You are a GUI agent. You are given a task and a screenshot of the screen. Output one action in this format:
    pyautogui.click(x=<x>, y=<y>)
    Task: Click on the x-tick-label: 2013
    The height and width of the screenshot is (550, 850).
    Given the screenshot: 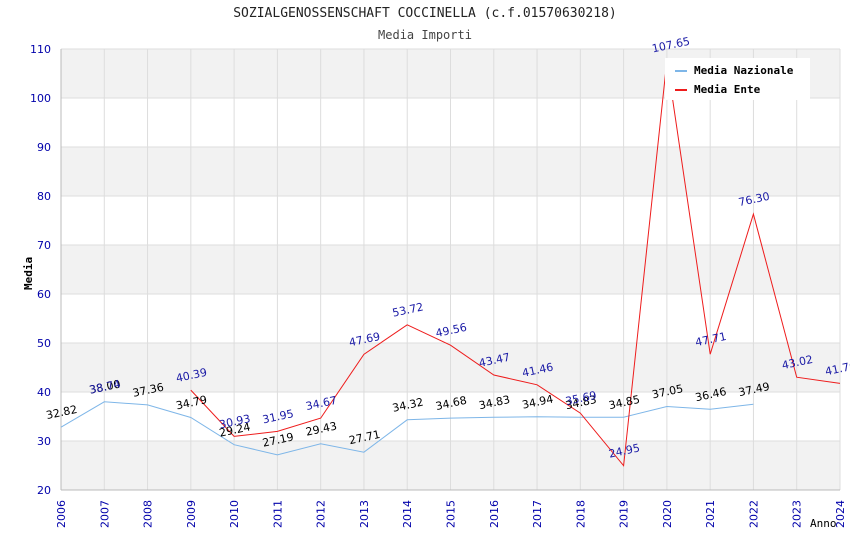 What is the action you would take?
    pyautogui.click(x=364, y=514)
    